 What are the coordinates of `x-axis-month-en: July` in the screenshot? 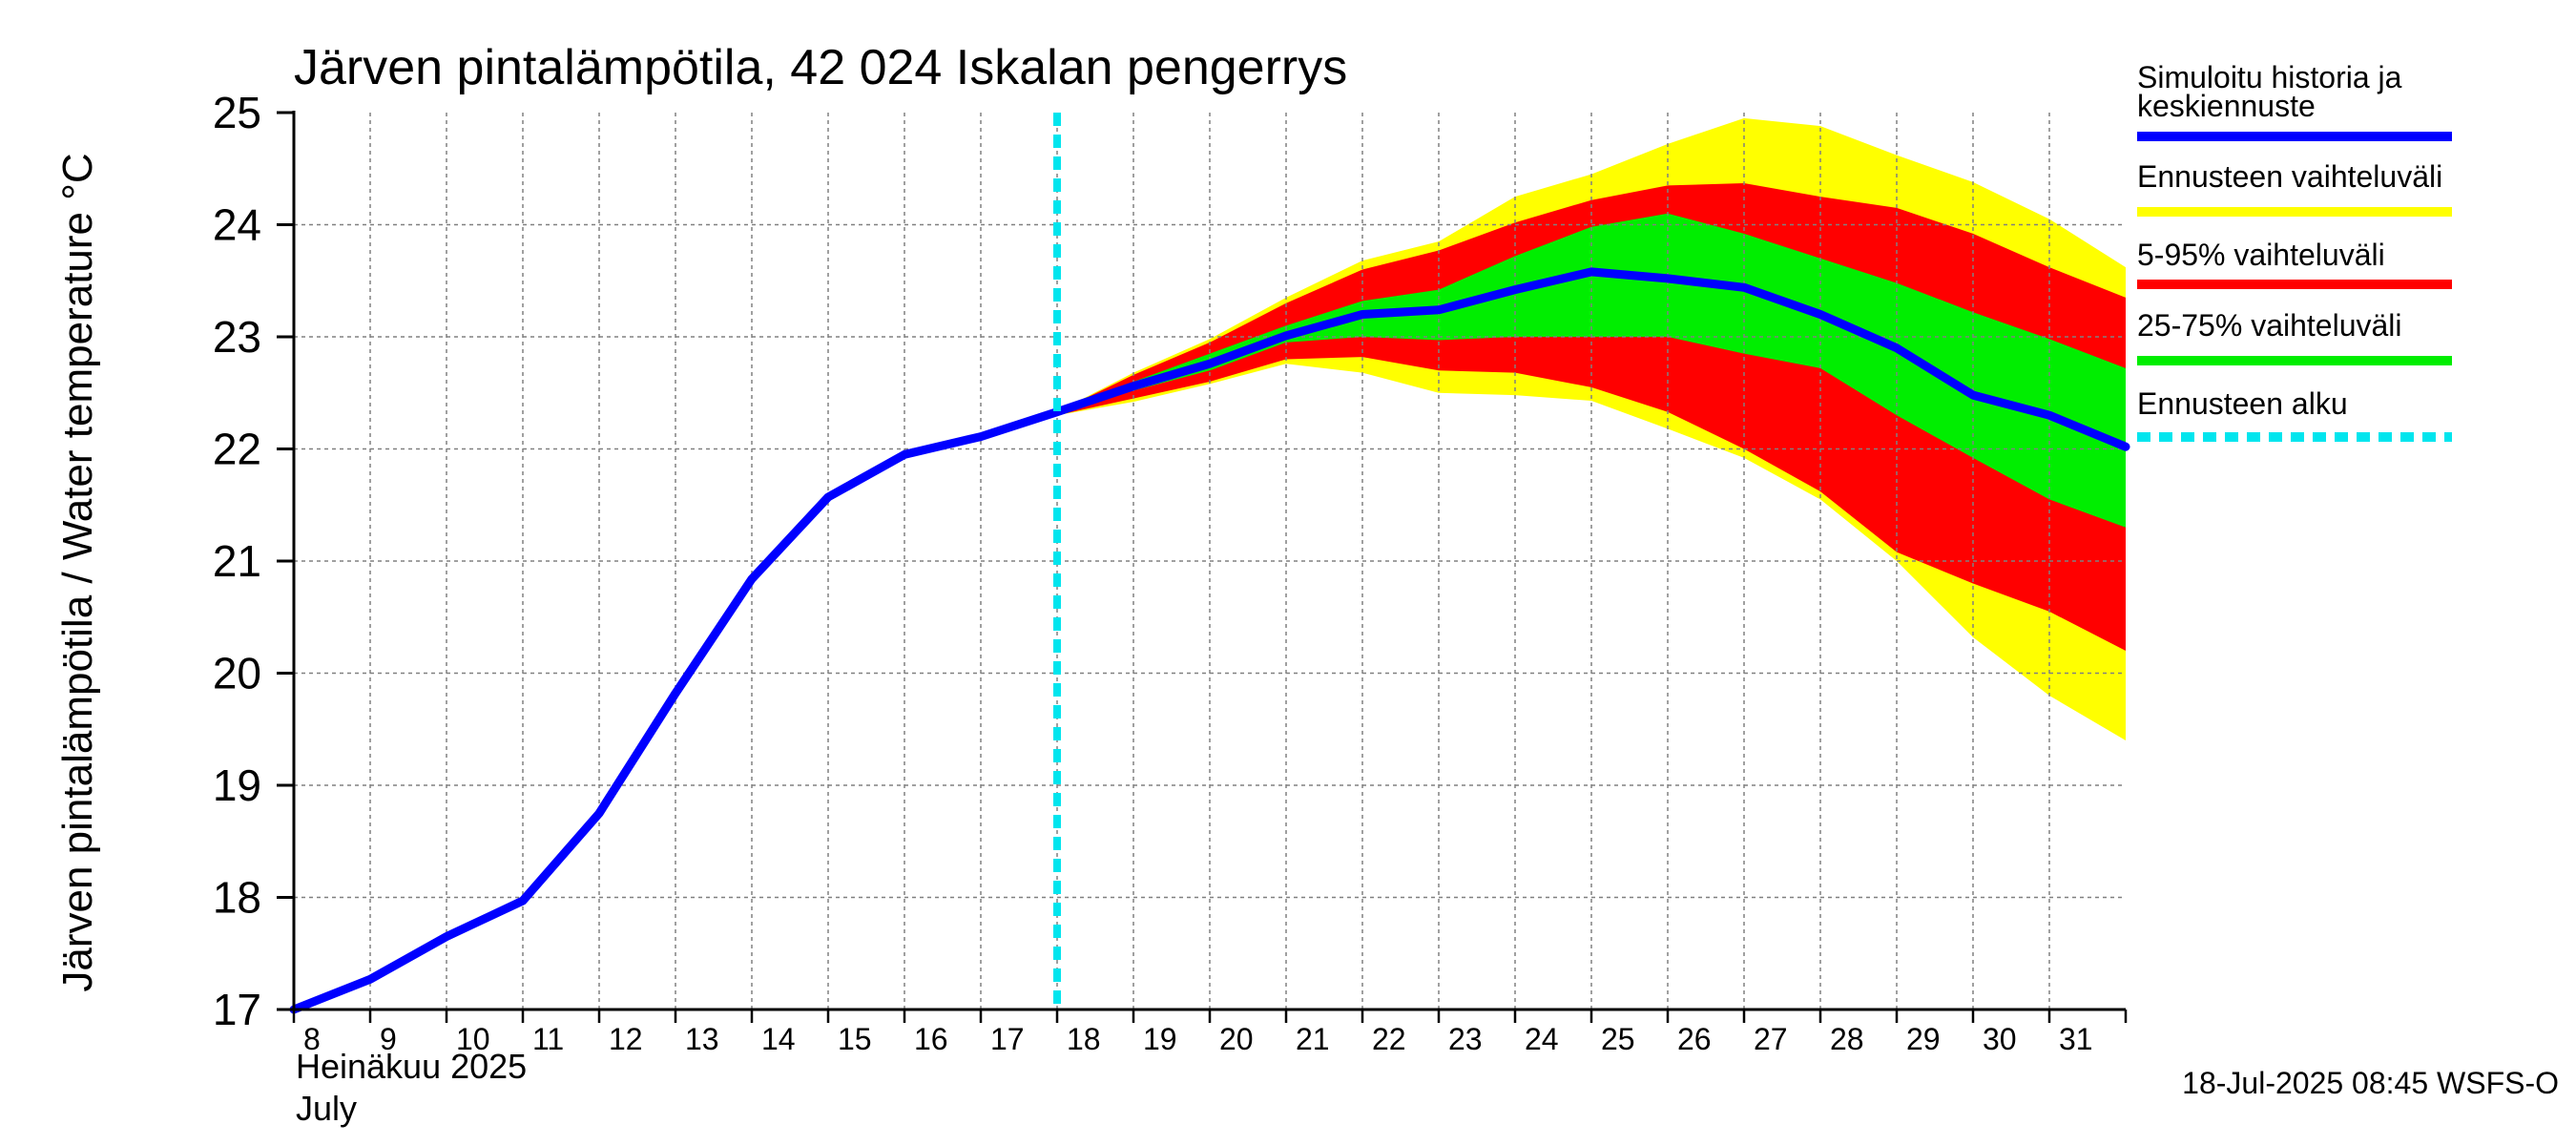 It's located at (326, 1108).